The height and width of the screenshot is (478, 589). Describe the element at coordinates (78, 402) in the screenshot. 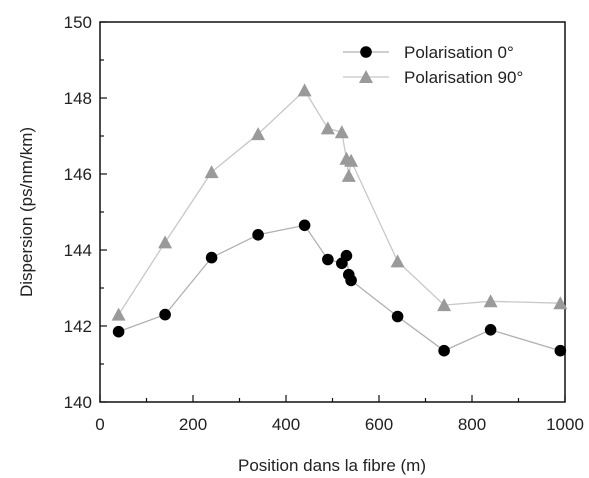

I see `y-tick-label: 140` at that location.